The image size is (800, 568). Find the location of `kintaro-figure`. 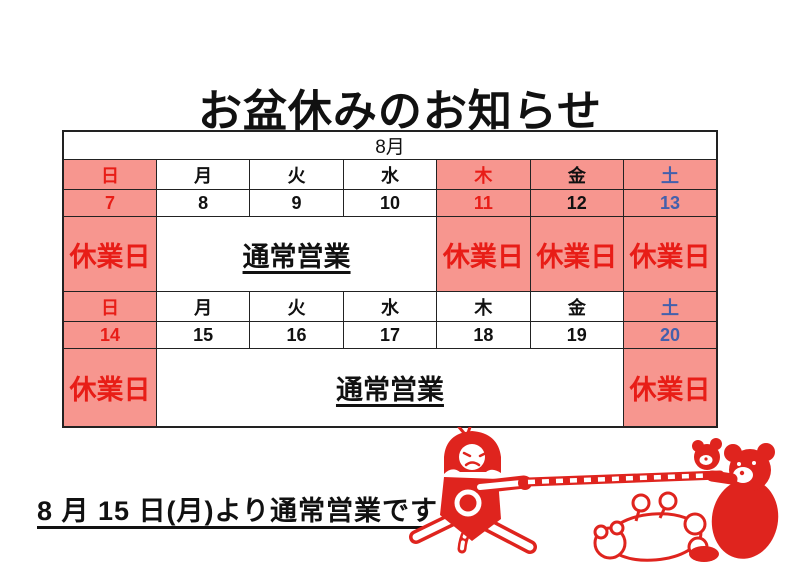

kintaro-figure is located at coordinates (473, 490).